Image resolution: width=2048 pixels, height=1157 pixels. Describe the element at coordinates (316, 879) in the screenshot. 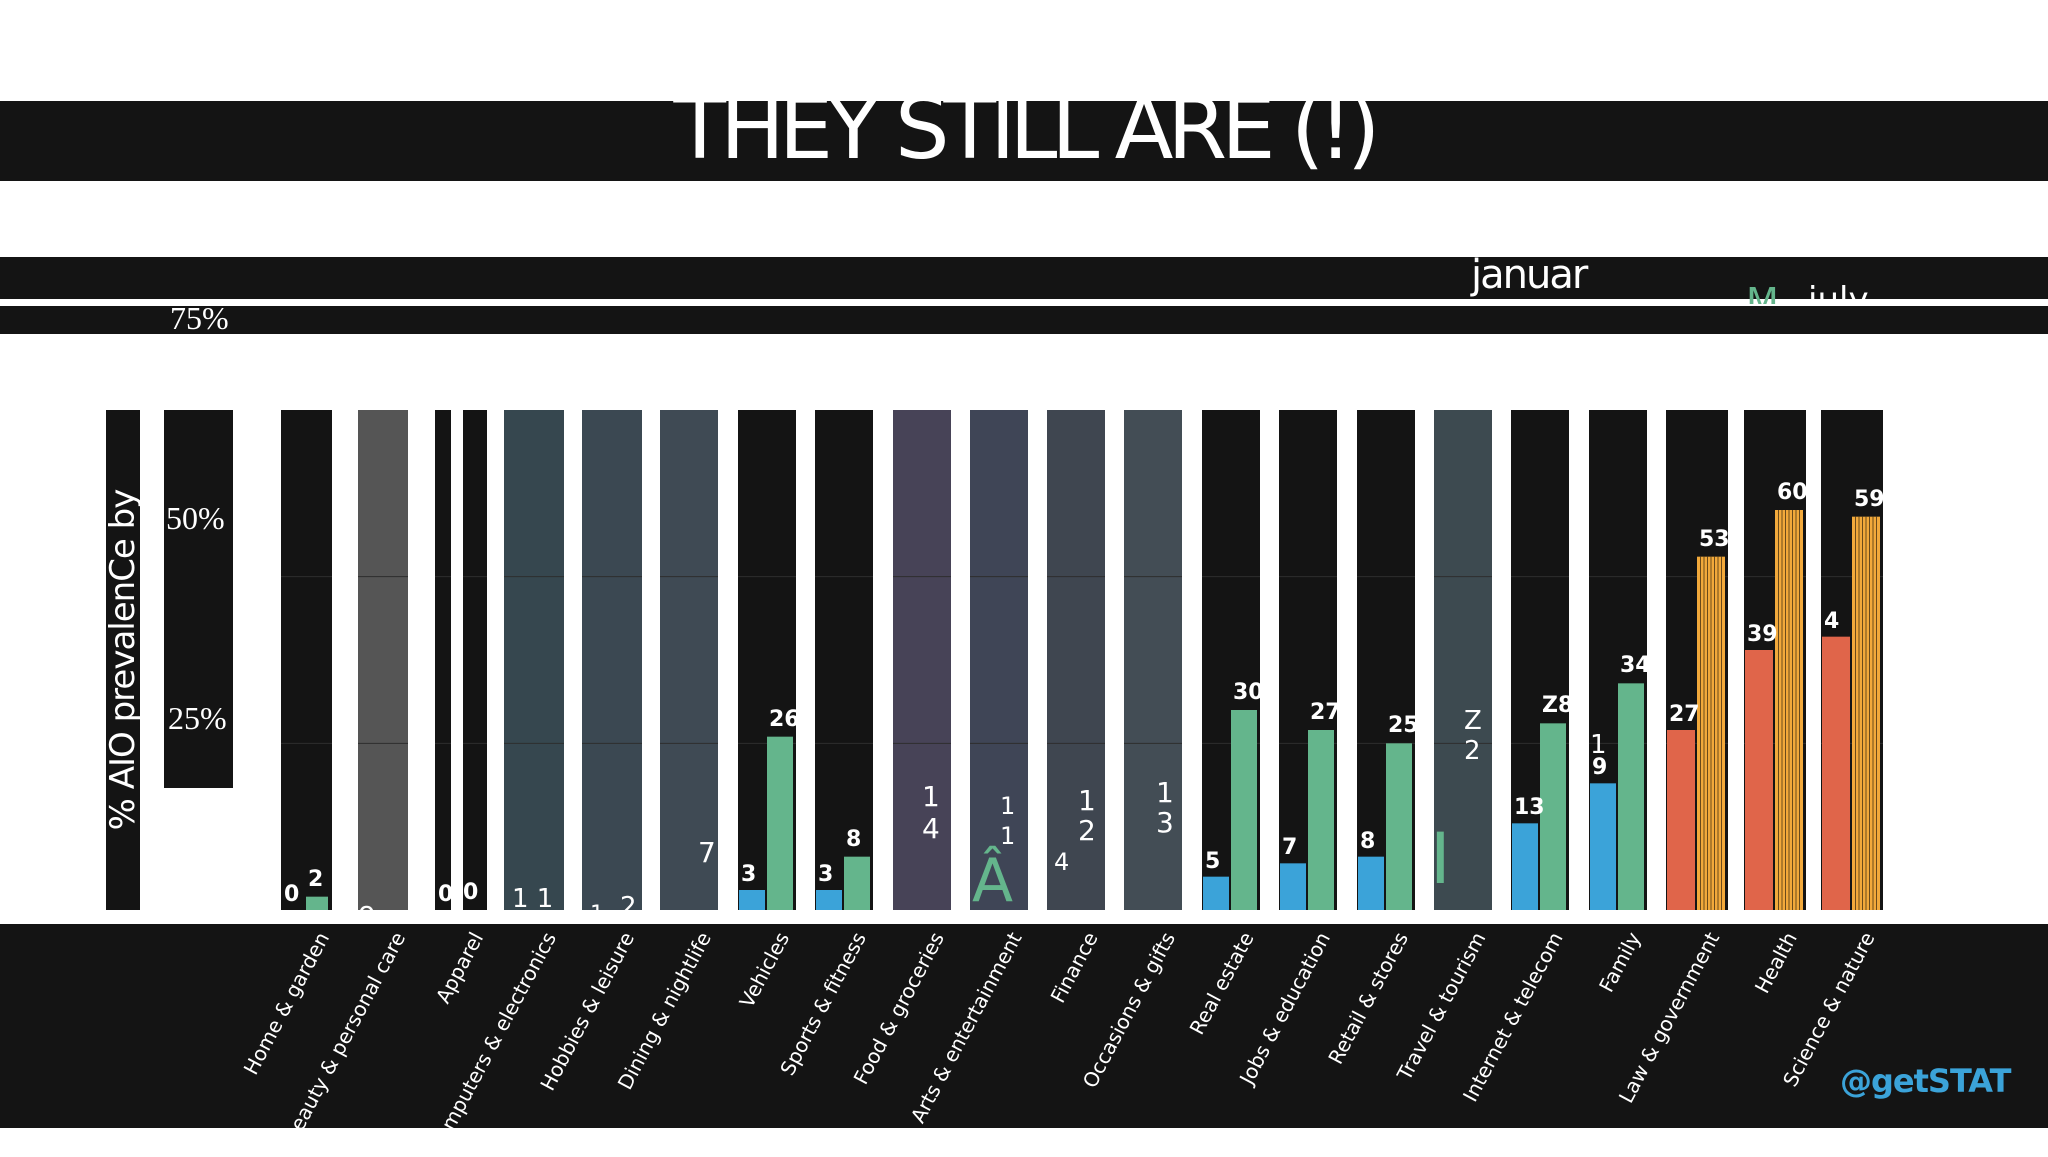

I see `bar-label-july: 2` at that location.